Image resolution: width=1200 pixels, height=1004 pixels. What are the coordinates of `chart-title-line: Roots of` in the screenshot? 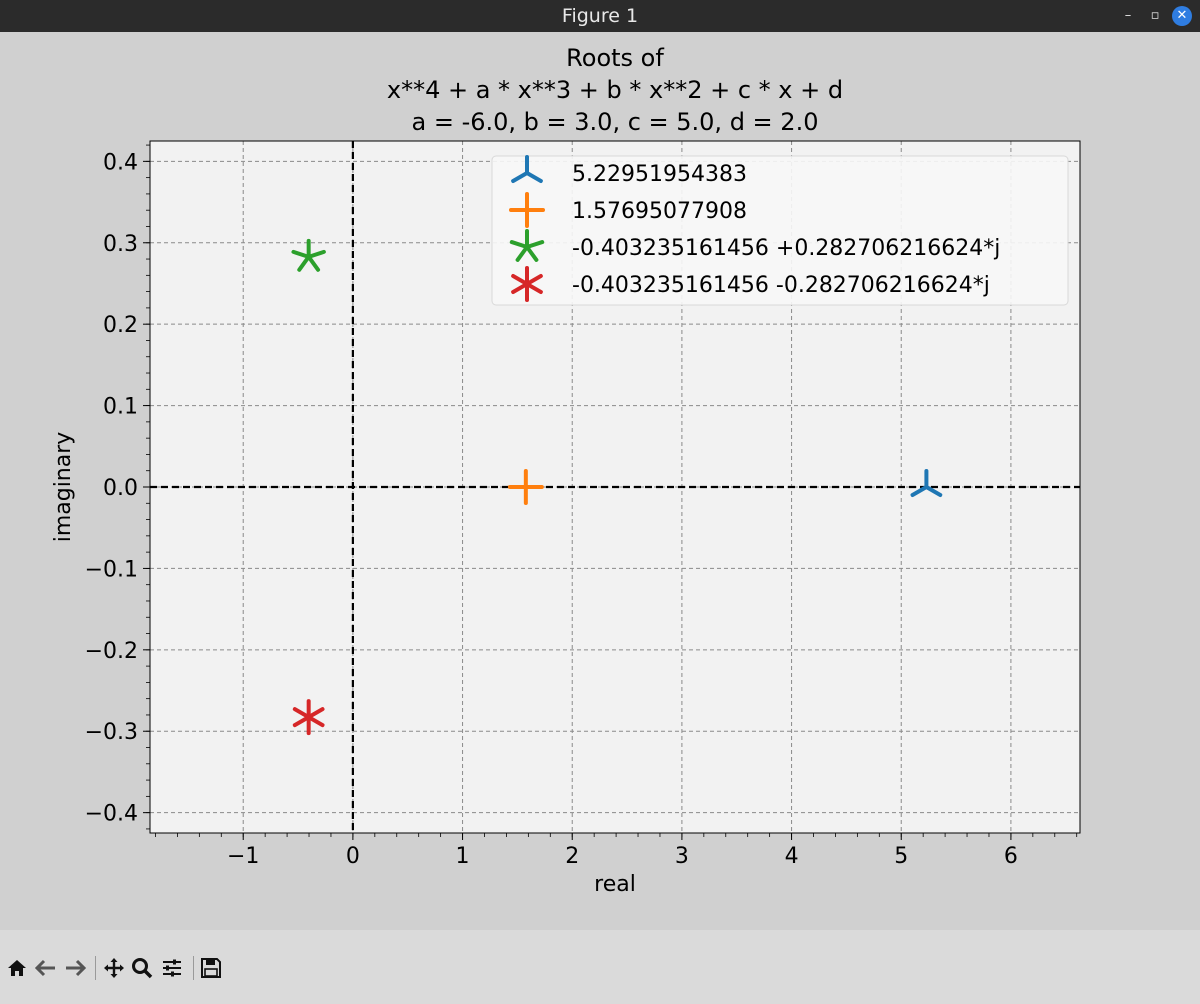 It's located at (615, 58).